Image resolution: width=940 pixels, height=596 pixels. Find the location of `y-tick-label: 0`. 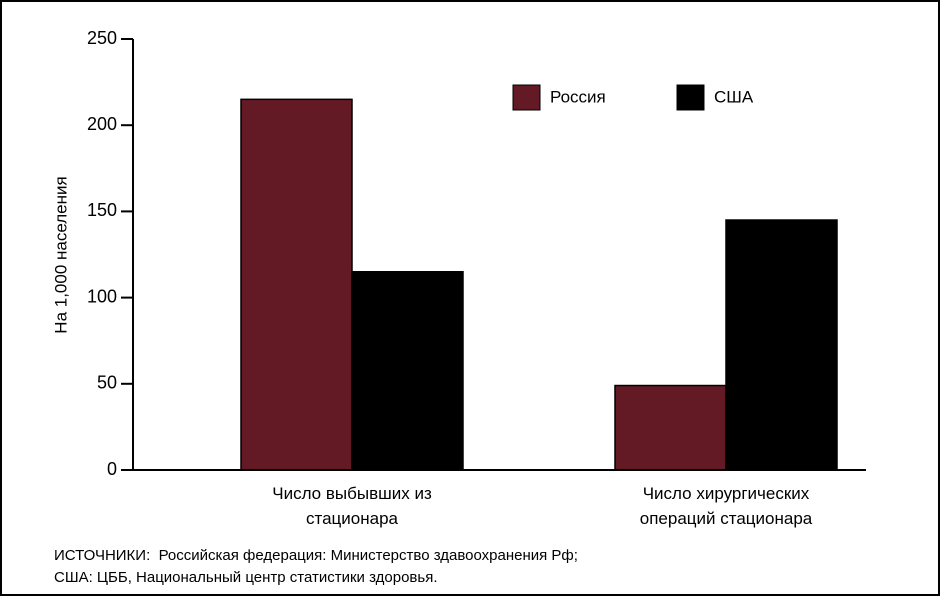

y-tick-label: 0 is located at coordinates (112, 469).